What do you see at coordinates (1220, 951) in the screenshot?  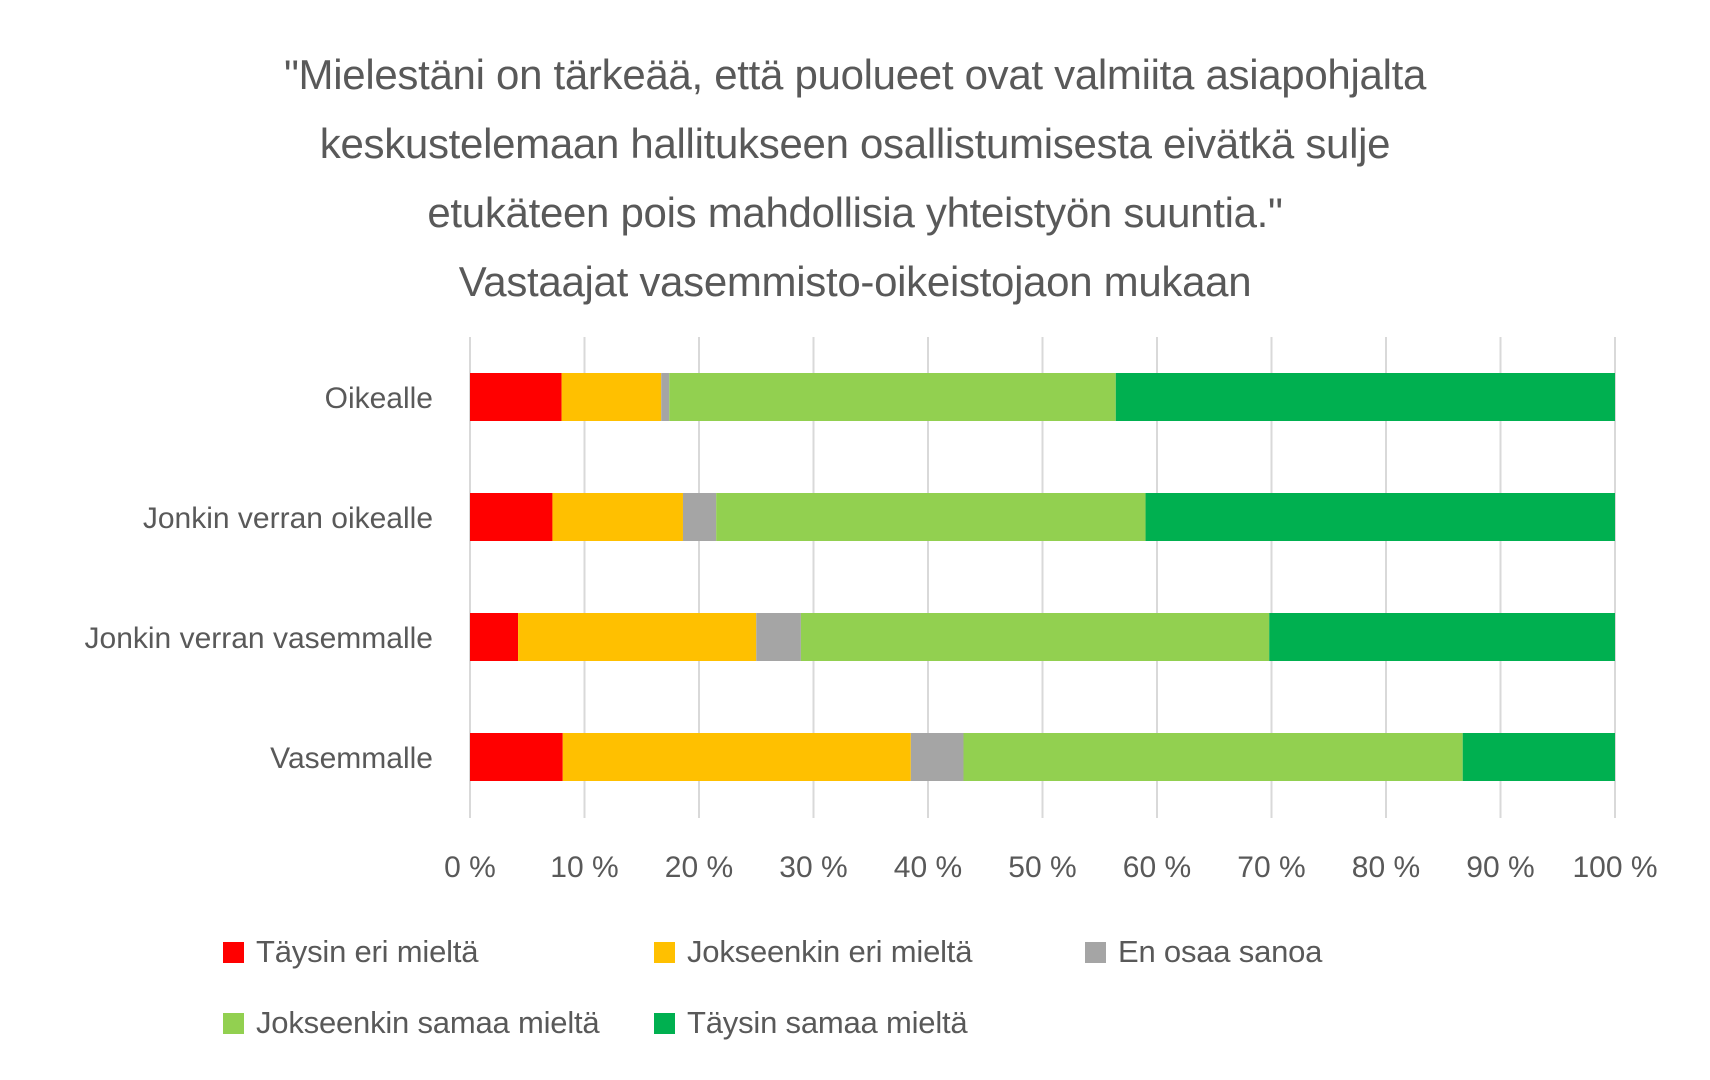 I see `legend-label: En osaa sanoa` at bounding box center [1220, 951].